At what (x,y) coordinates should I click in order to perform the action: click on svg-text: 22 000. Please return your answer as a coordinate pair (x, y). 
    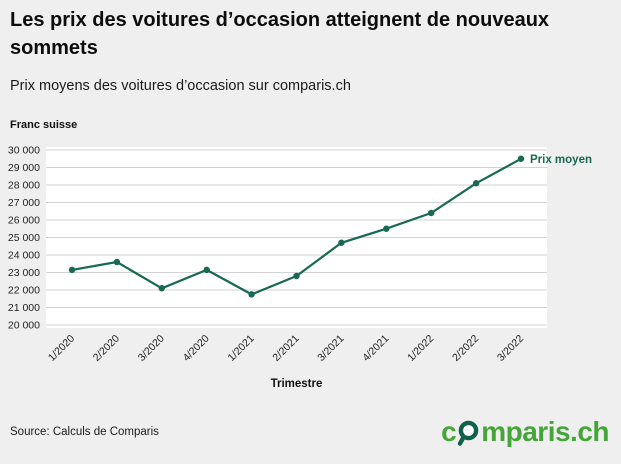
    Looking at the image, I should click on (24, 291).